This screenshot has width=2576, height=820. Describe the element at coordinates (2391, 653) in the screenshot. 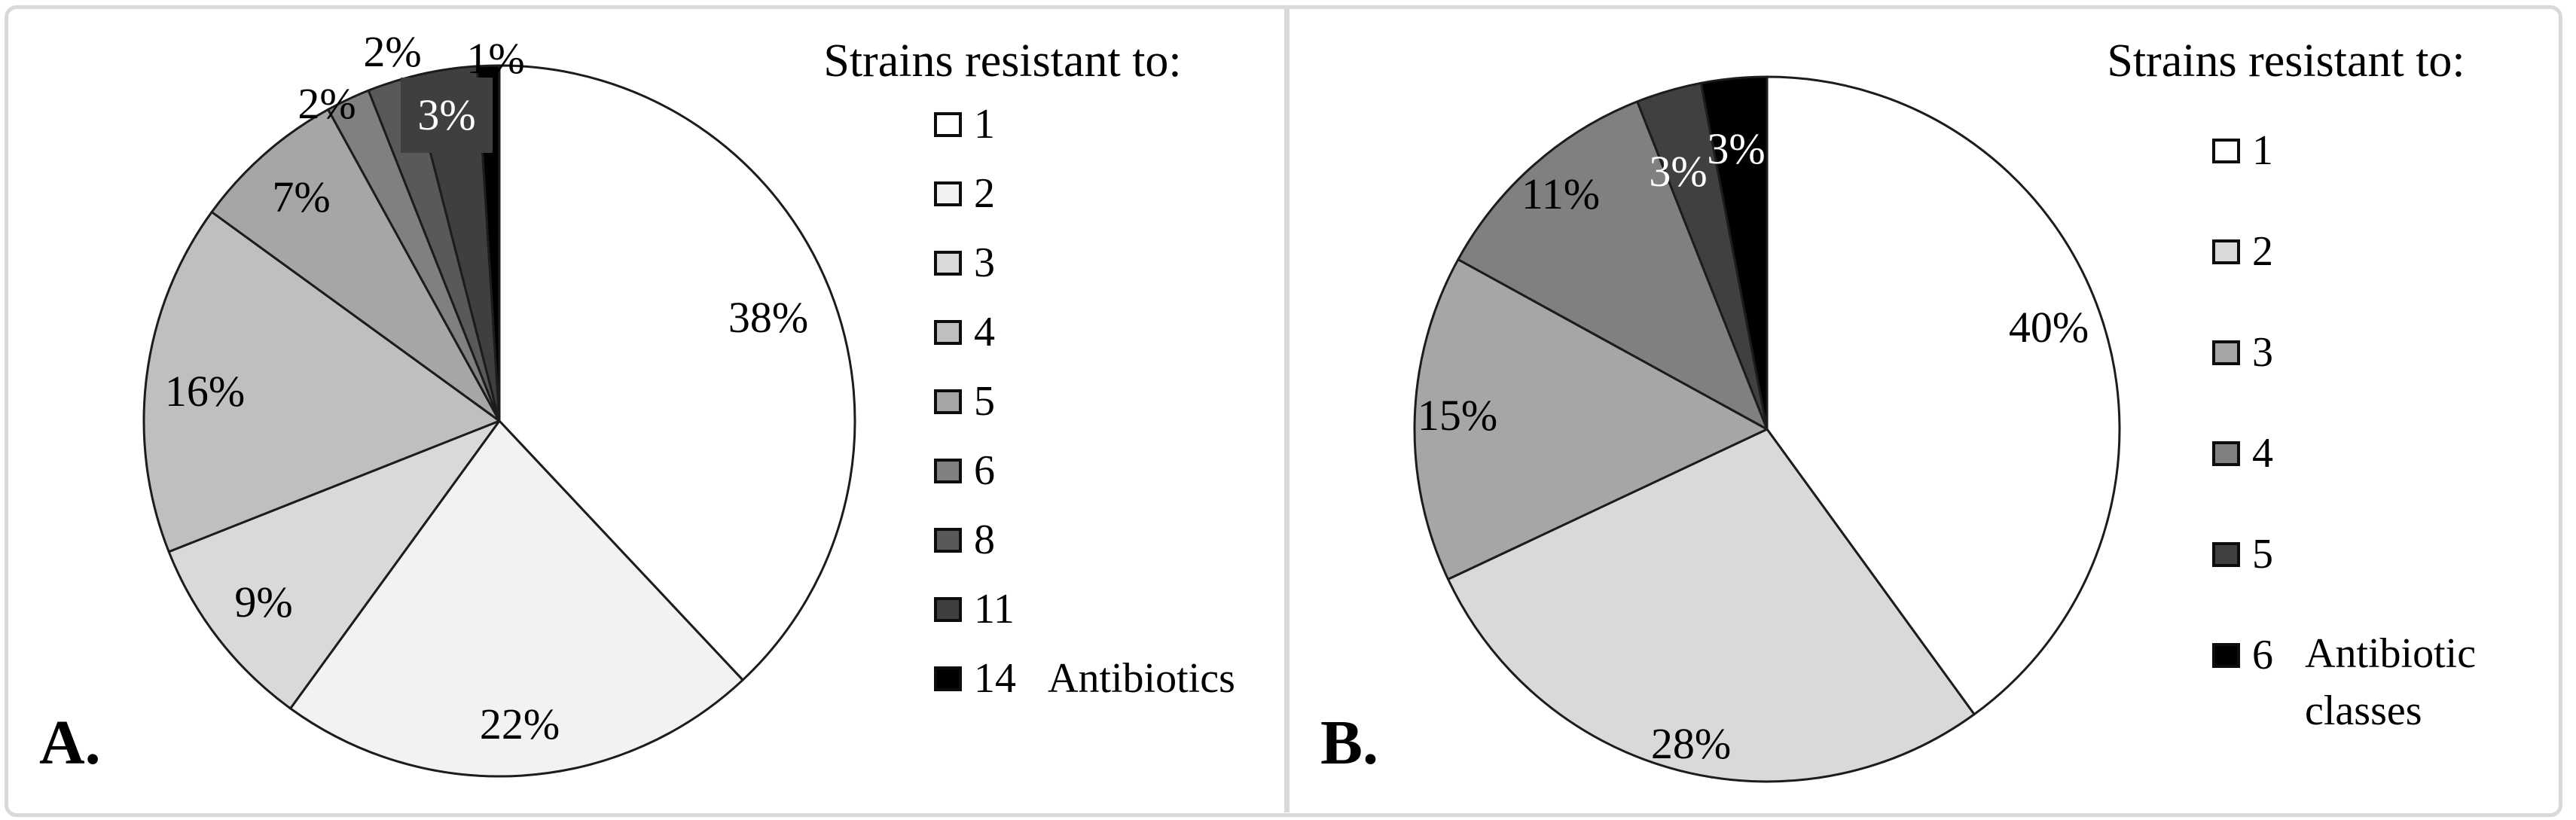

I see `legend-series-name-line: Antibiotic` at that location.